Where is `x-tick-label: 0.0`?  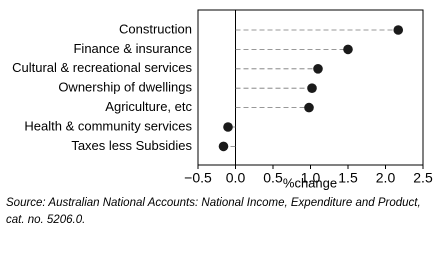 x-tick-label: 0.0 is located at coordinates (236, 178).